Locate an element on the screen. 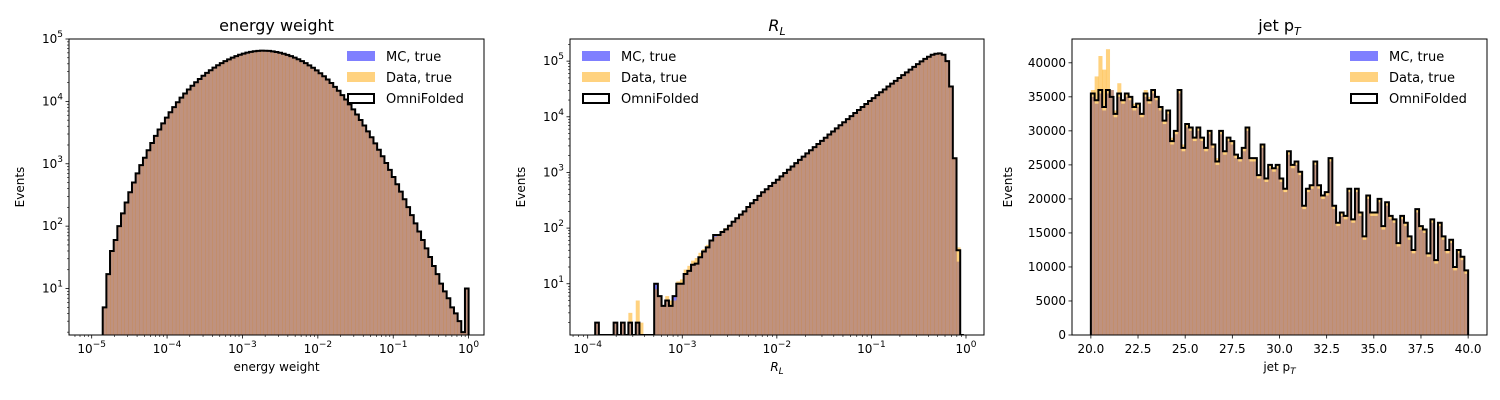 The image size is (1500, 400). y-tick-label: 30000 is located at coordinates (1047, 131).